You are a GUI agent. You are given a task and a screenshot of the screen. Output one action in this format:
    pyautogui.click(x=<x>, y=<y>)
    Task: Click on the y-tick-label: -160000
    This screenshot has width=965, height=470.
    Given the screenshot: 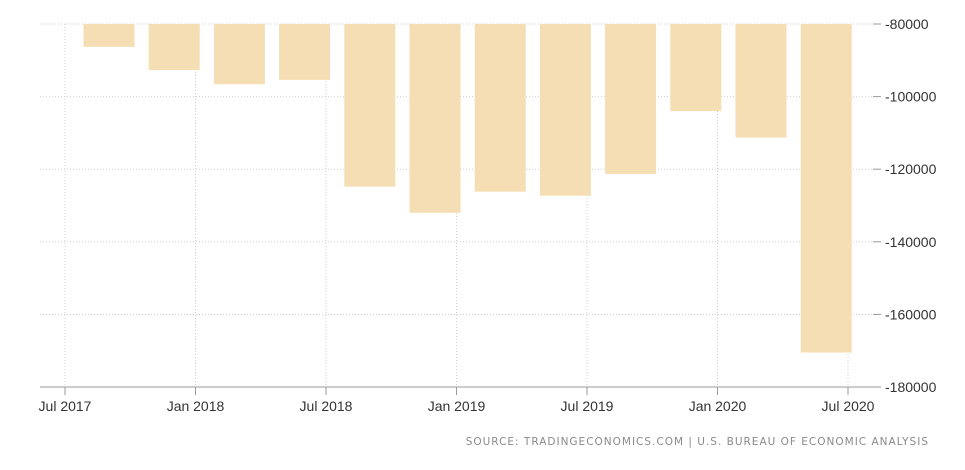 What is the action you would take?
    pyautogui.click(x=911, y=314)
    